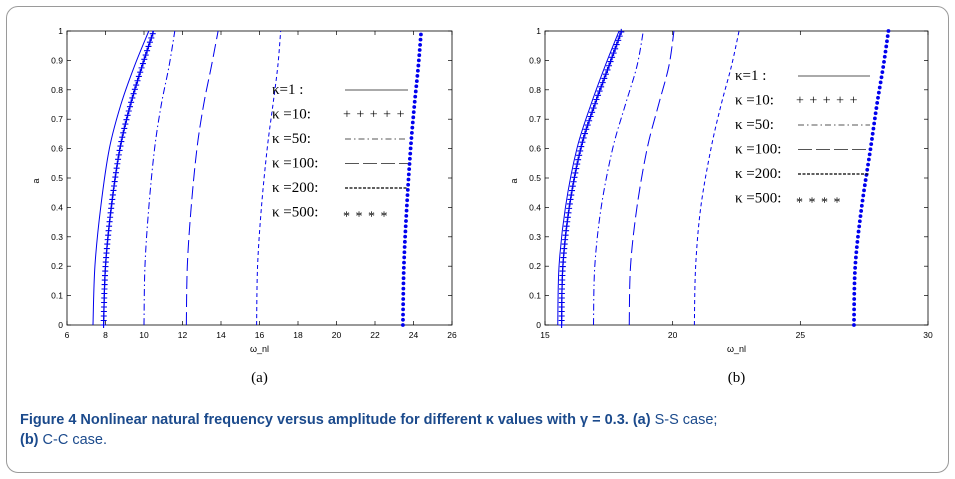 Image resolution: width=955 pixels, height=479 pixels. Describe the element at coordinates (758, 150) in the screenshot. I see `legend-label: κ =100:` at that location.